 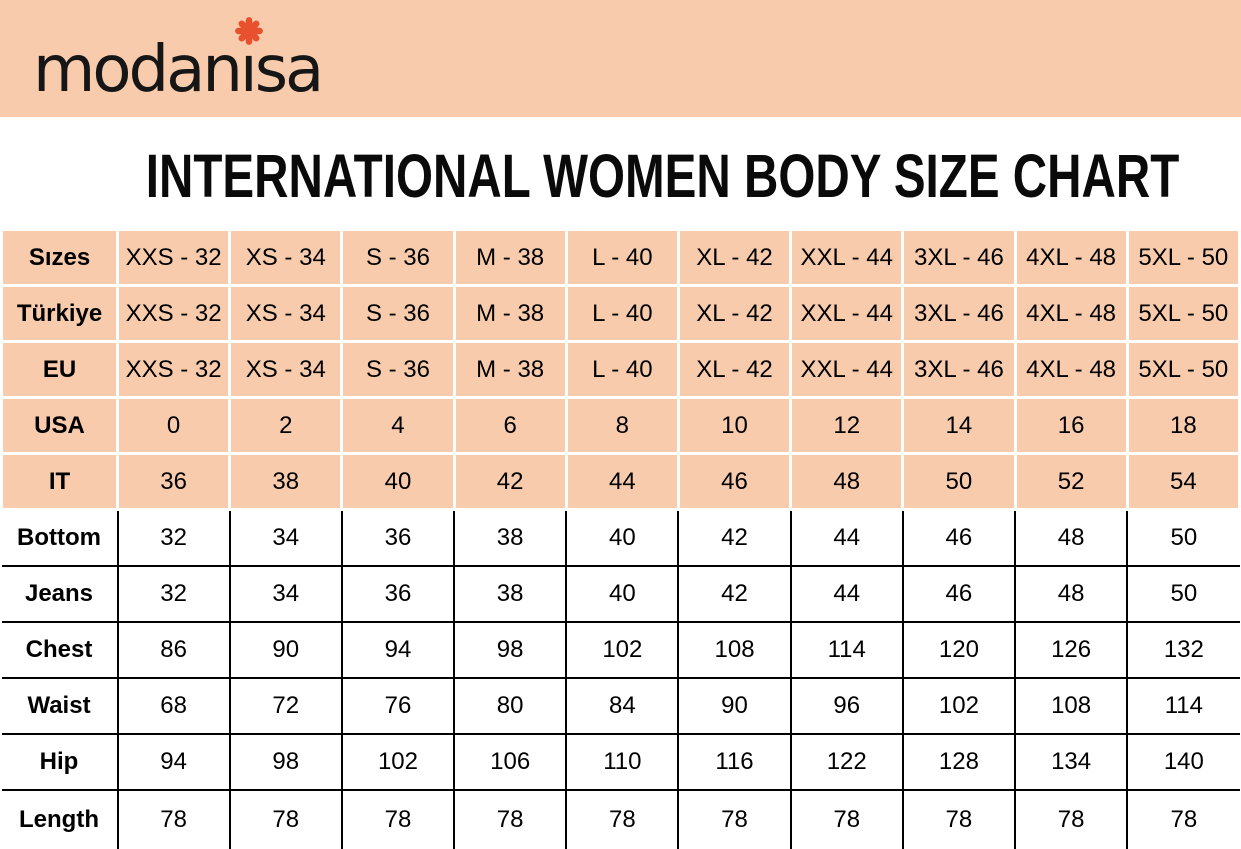 What do you see at coordinates (662, 176) in the screenshot?
I see `page-title-text: INTERNATIONAL WOMEN BODY SIZE CHART` at bounding box center [662, 176].